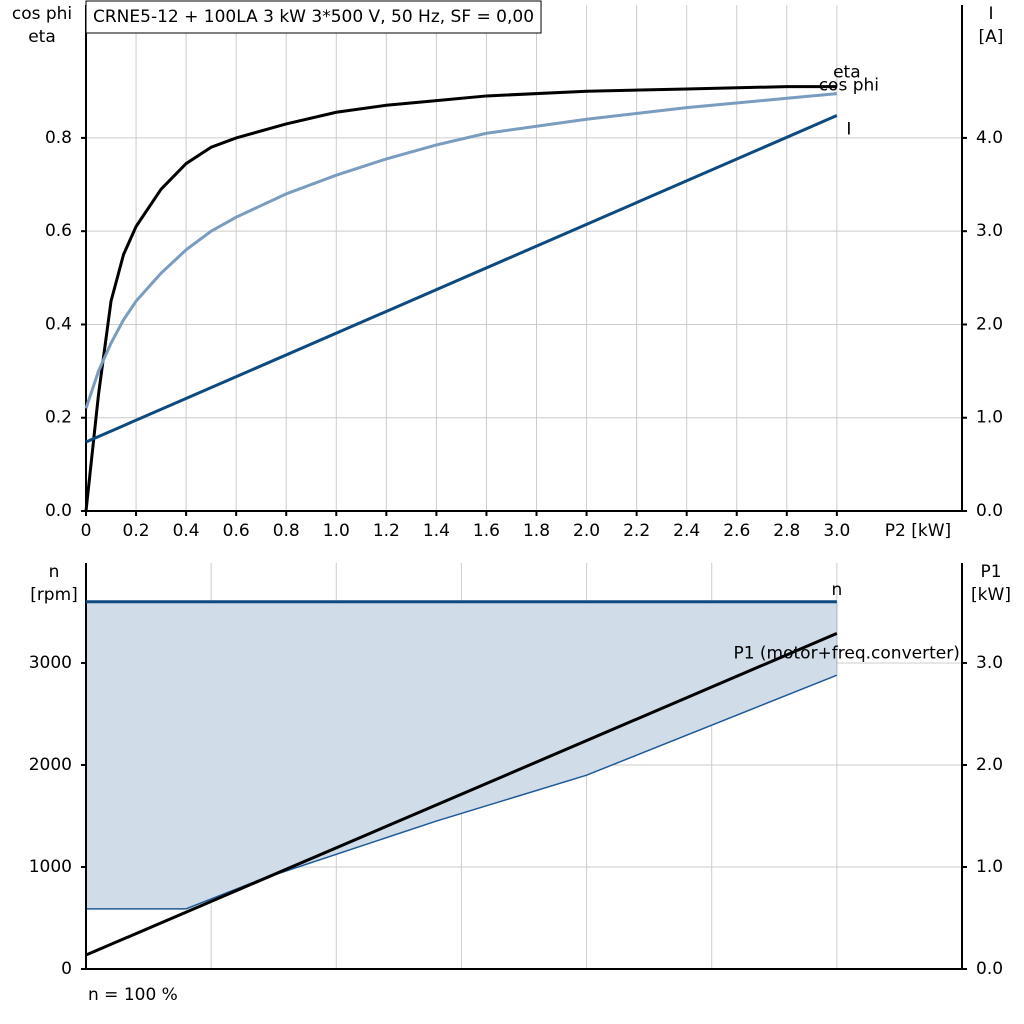  I want to click on y-tick-label: 3000, so click(50, 663).